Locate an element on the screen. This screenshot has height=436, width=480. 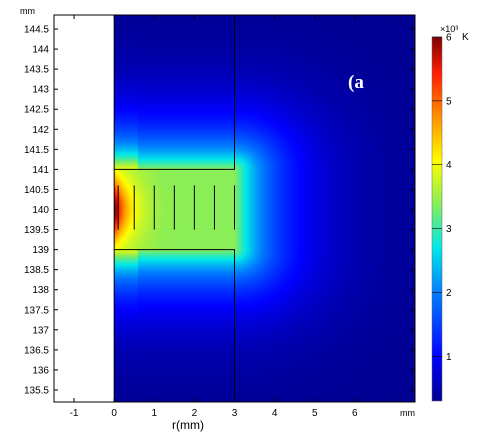
inner-lines is located at coordinates (176, 207).